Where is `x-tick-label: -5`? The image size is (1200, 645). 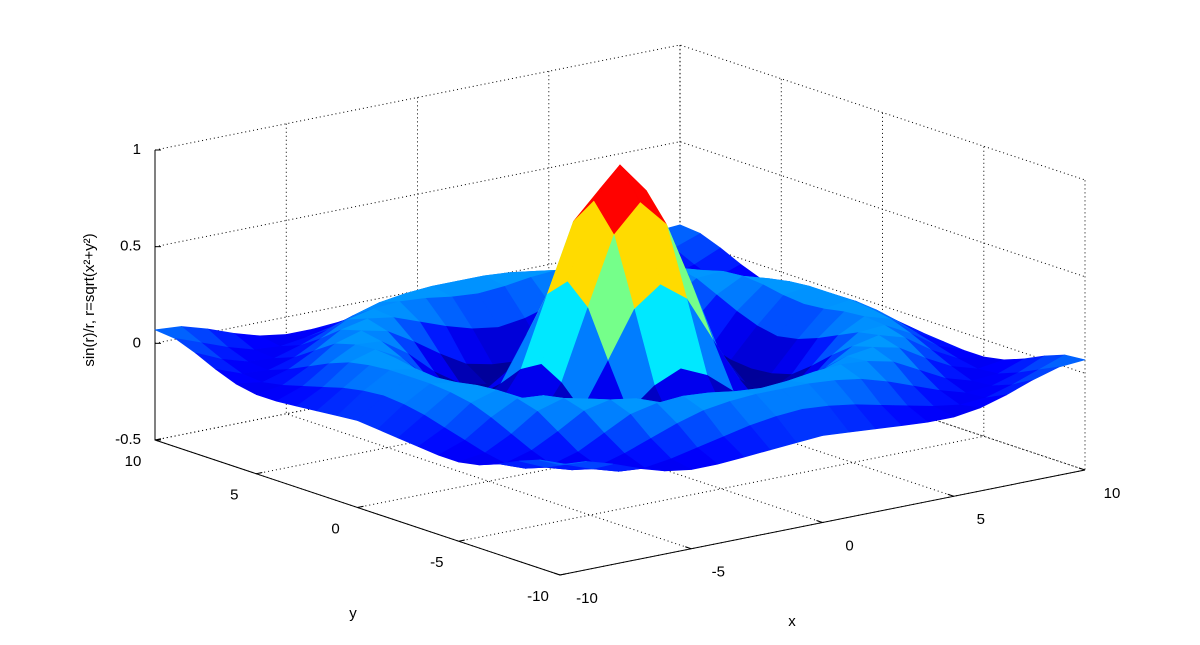 x-tick-label: -5 is located at coordinates (718, 572).